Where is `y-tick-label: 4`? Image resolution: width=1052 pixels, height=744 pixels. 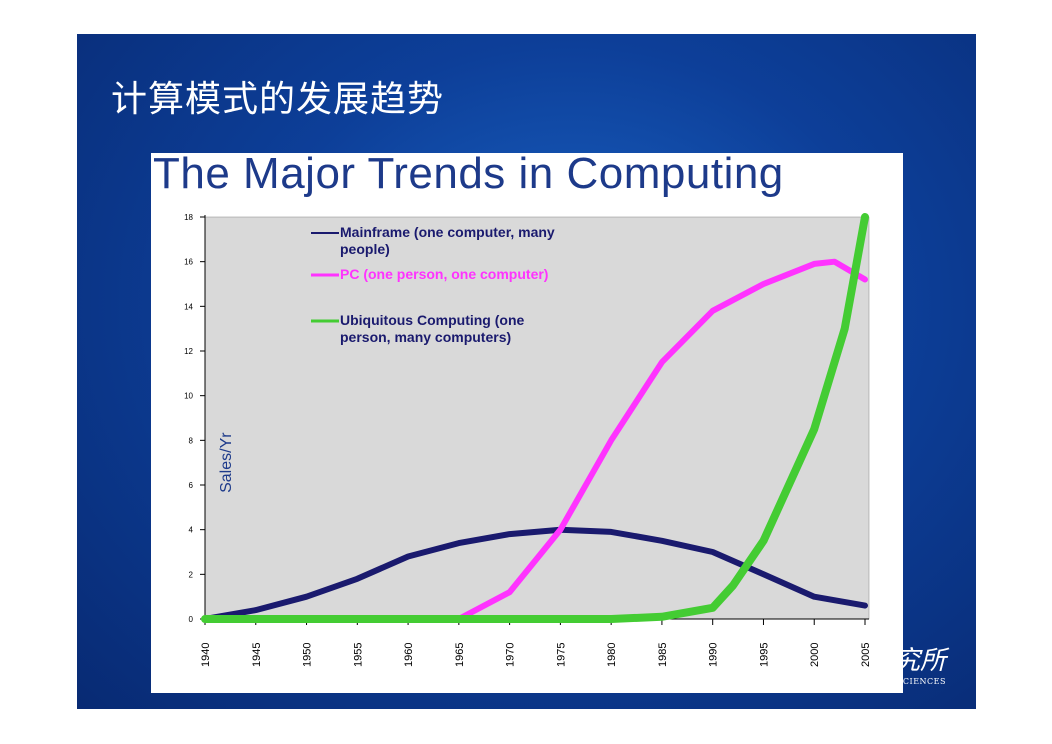 y-tick-label: 4 is located at coordinates (191, 530).